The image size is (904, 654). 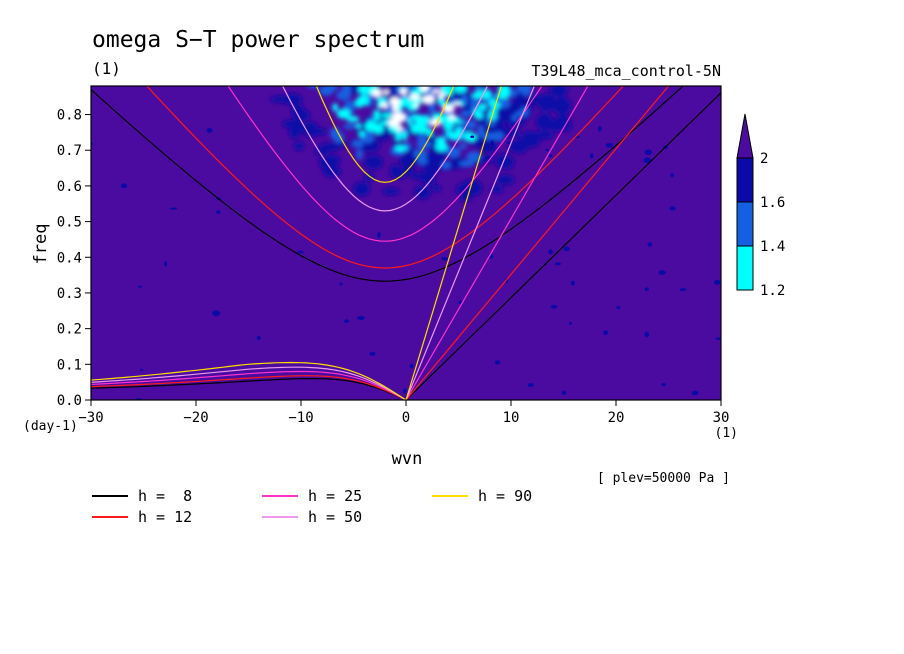 What do you see at coordinates (497, 243) in the screenshot?
I see `kelvin-wave-line` at bounding box center [497, 243].